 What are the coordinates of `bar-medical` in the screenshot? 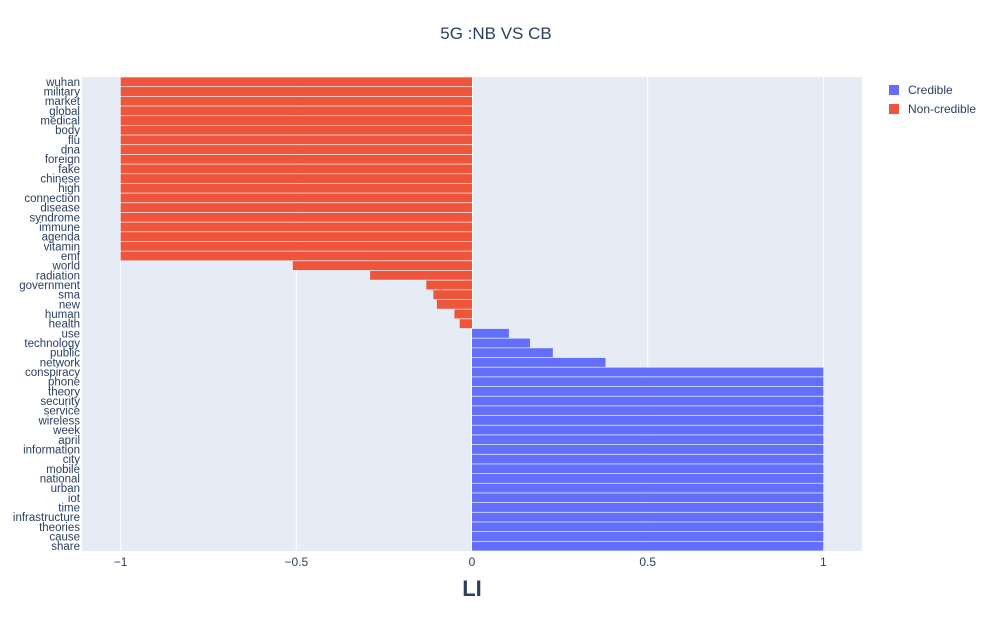 It's located at (296, 120).